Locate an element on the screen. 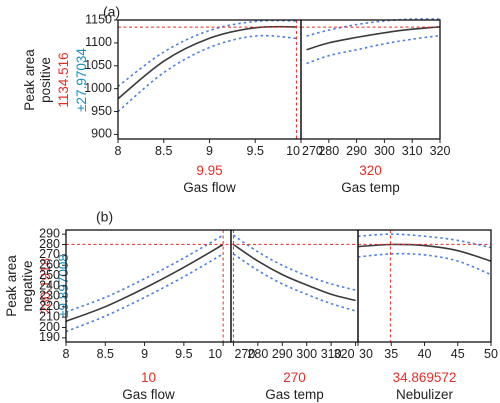 This screenshot has width=500, height=403. y-tick-label: 190 is located at coordinates (49, 337).